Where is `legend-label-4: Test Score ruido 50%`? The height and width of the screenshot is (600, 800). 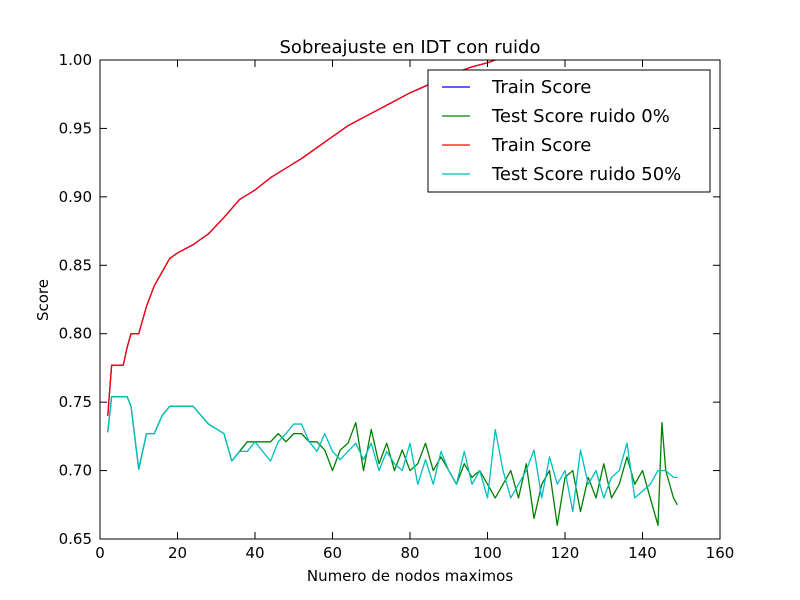
legend-label-4: Test Score ruido 50% is located at coordinates (586, 174).